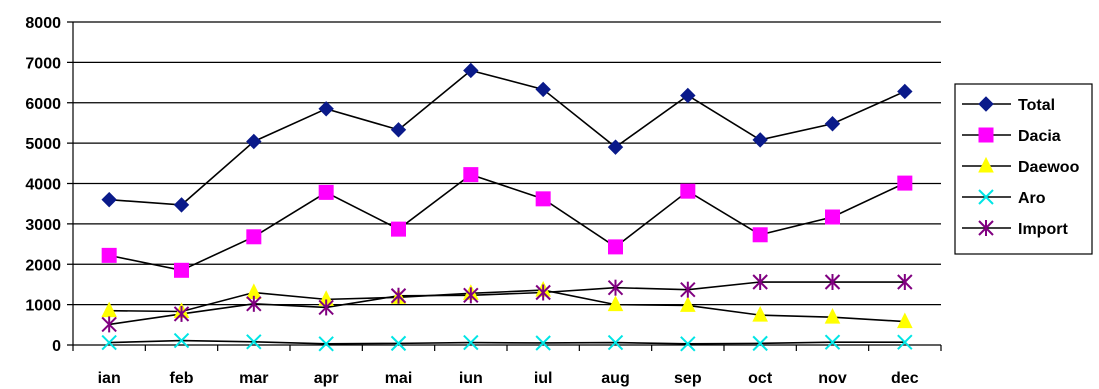  I want to click on x-tick-label: mai, so click(399, 378).